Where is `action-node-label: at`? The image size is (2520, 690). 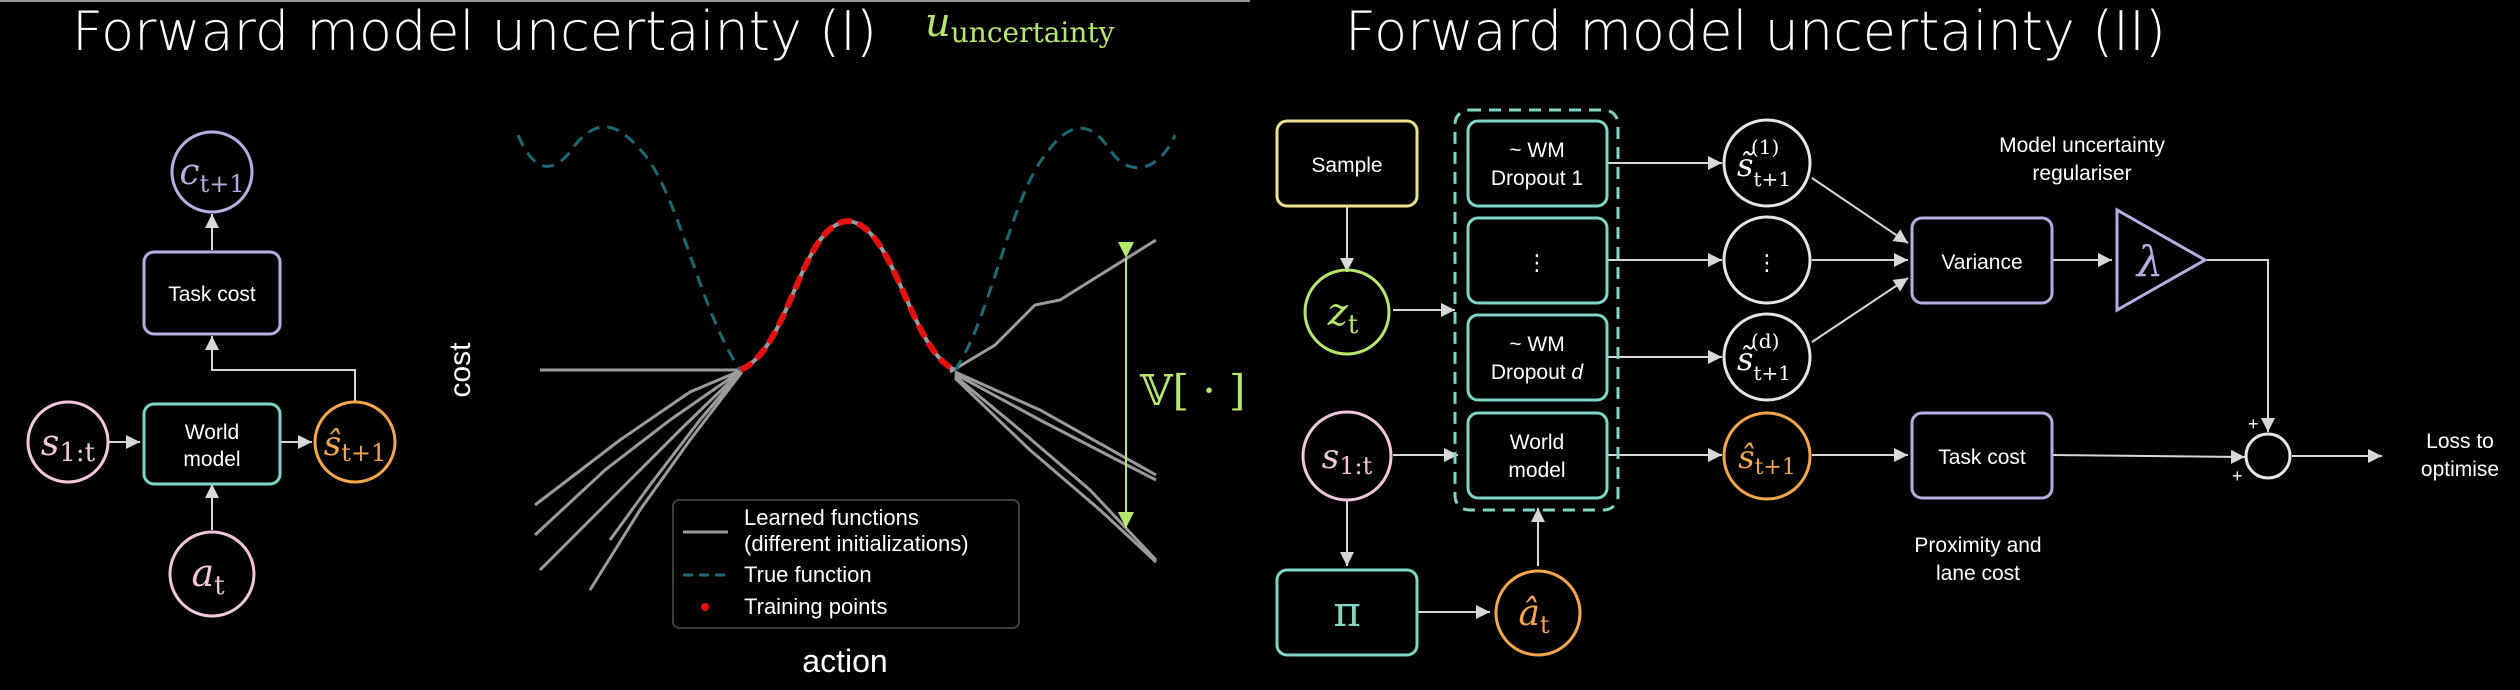 action-node-label: at is located at coordinates (208, 576).